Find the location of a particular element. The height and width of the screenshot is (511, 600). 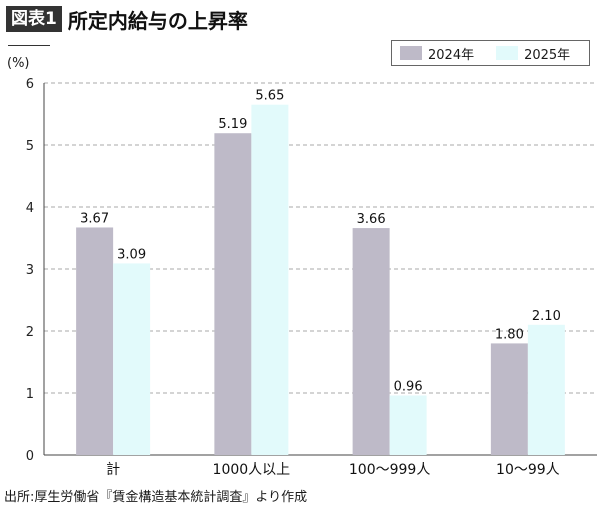

data-label-2024年-1: 5.19 is located at coordinates (232, 124).